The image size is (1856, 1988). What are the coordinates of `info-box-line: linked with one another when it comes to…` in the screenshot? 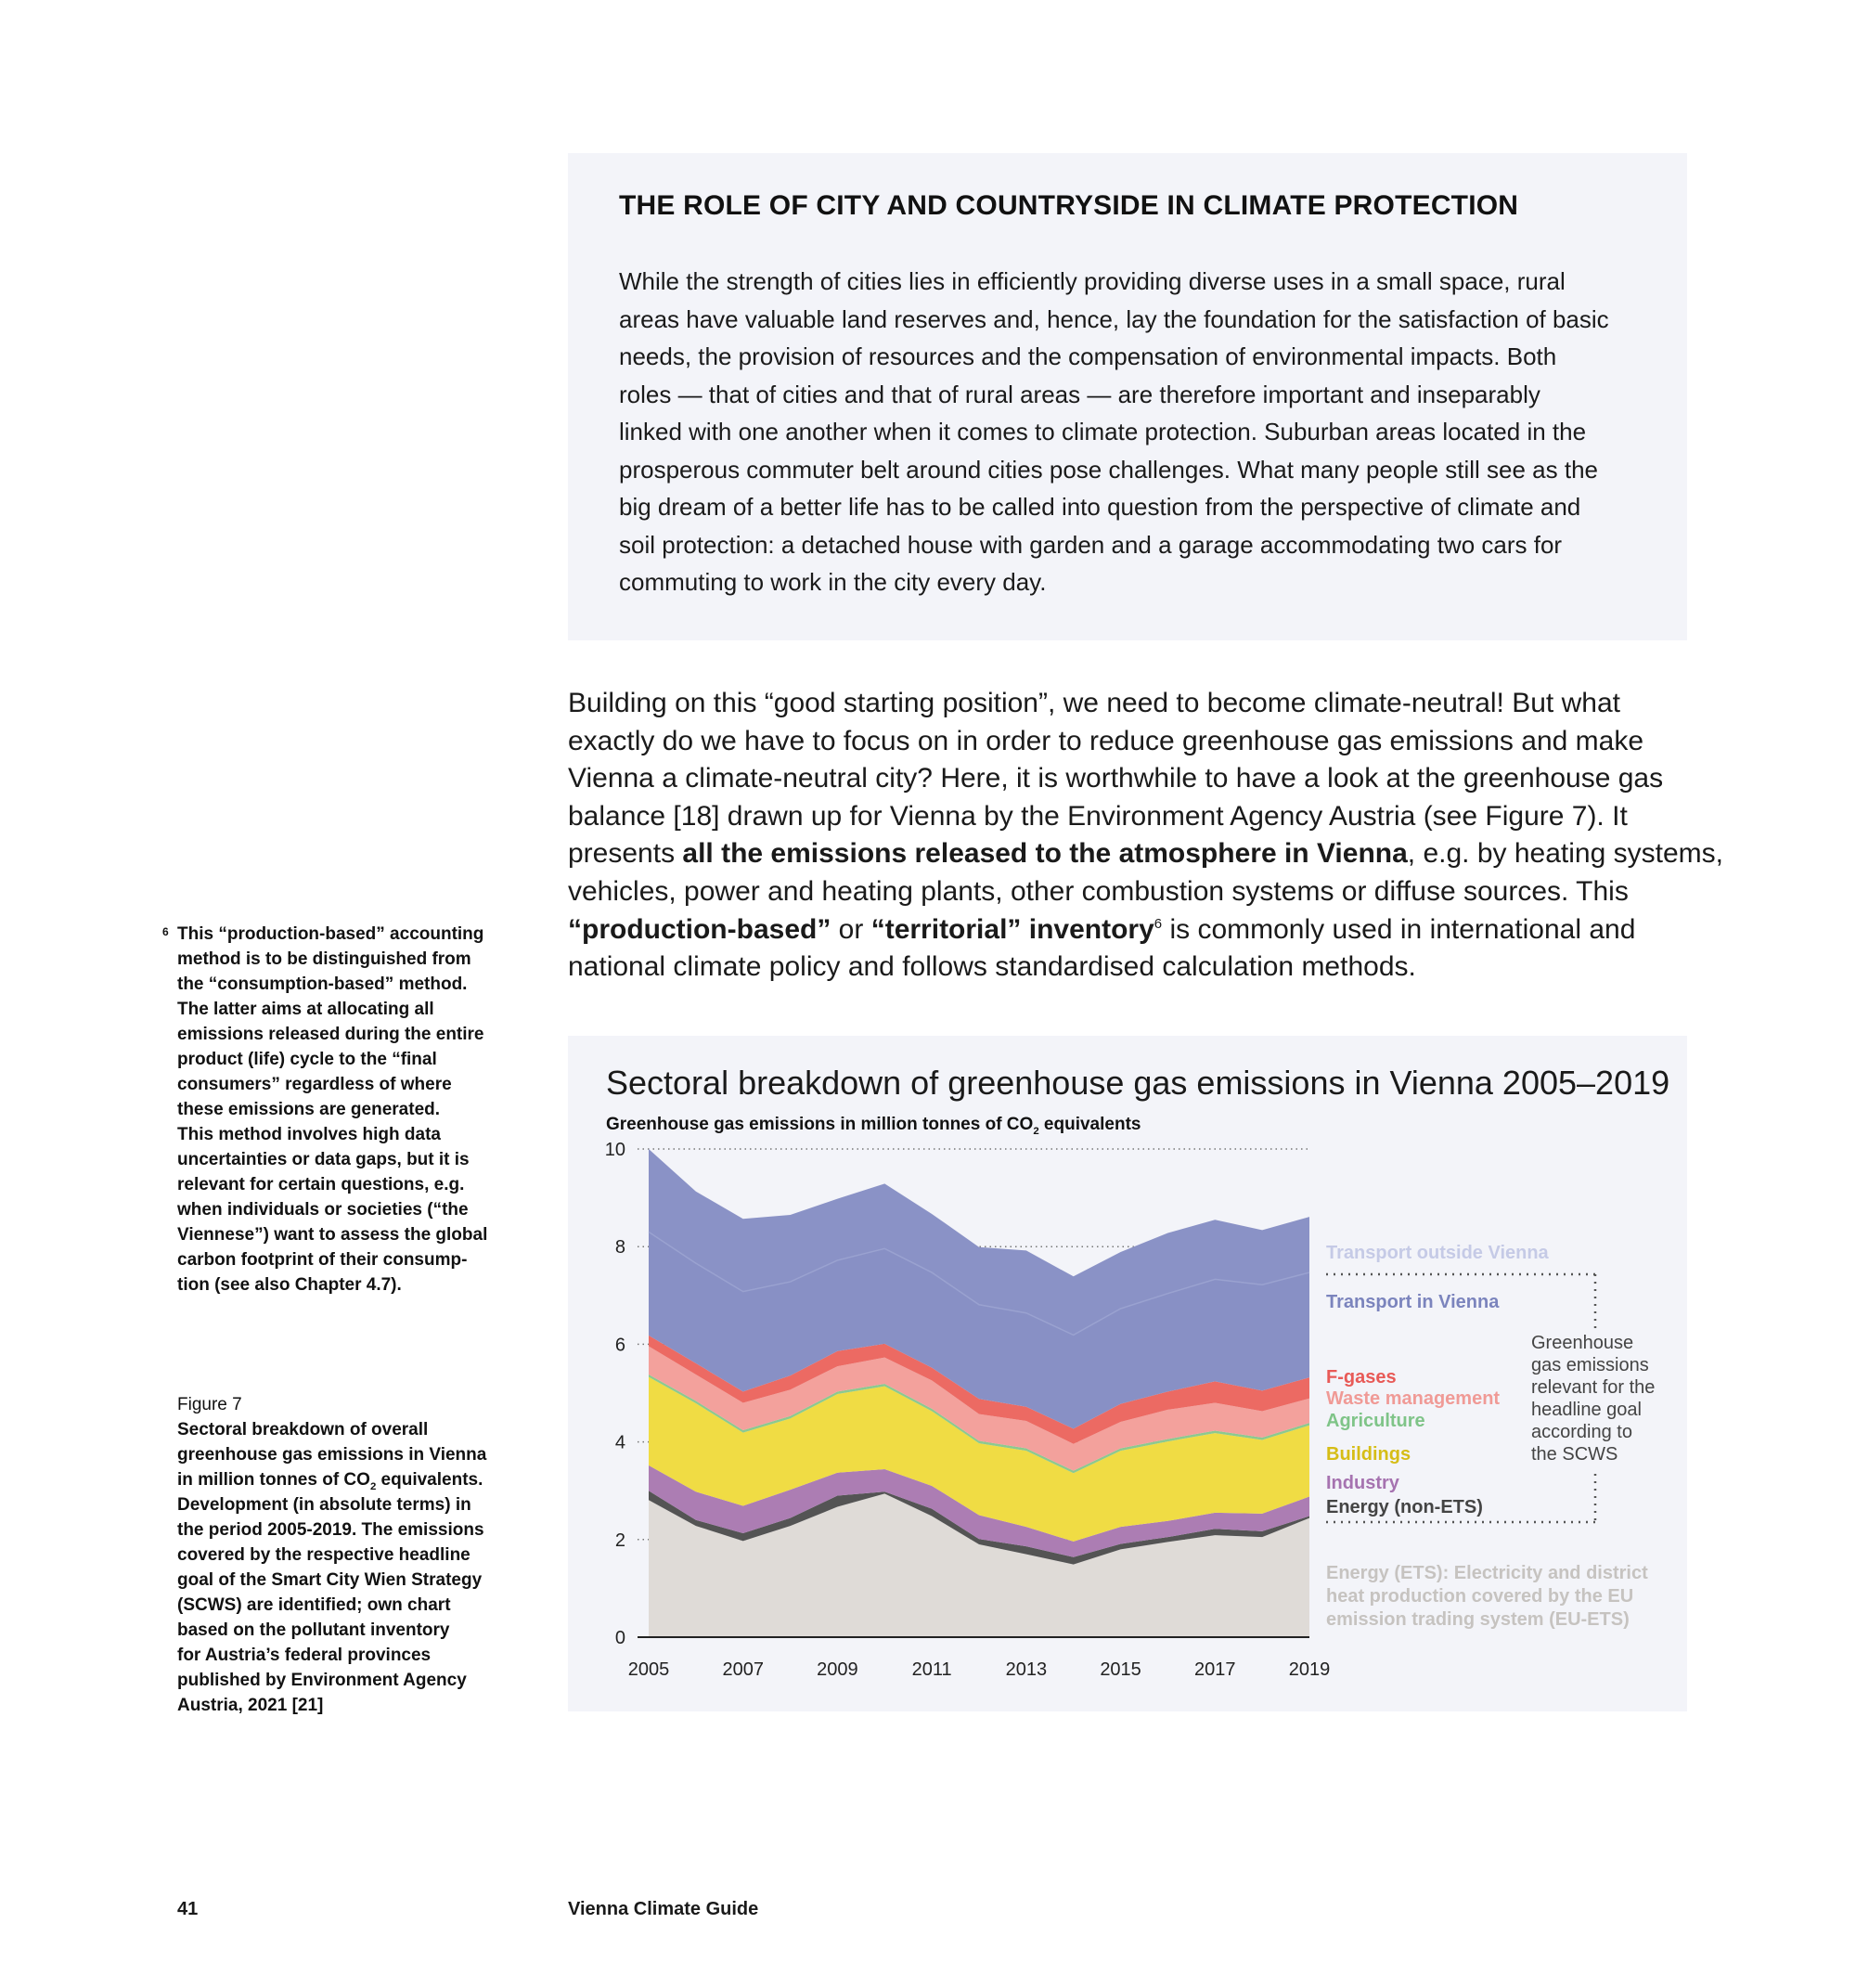 It's located at (1103, 431).